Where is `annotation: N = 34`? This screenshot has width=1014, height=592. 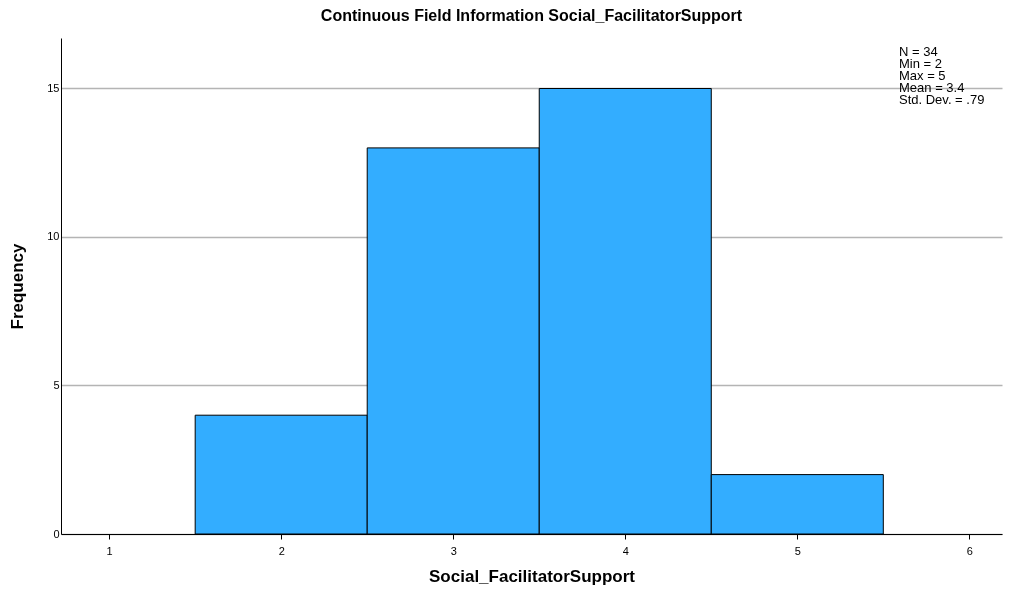
annotation: N = 34 is located at coordinates (918, 51).